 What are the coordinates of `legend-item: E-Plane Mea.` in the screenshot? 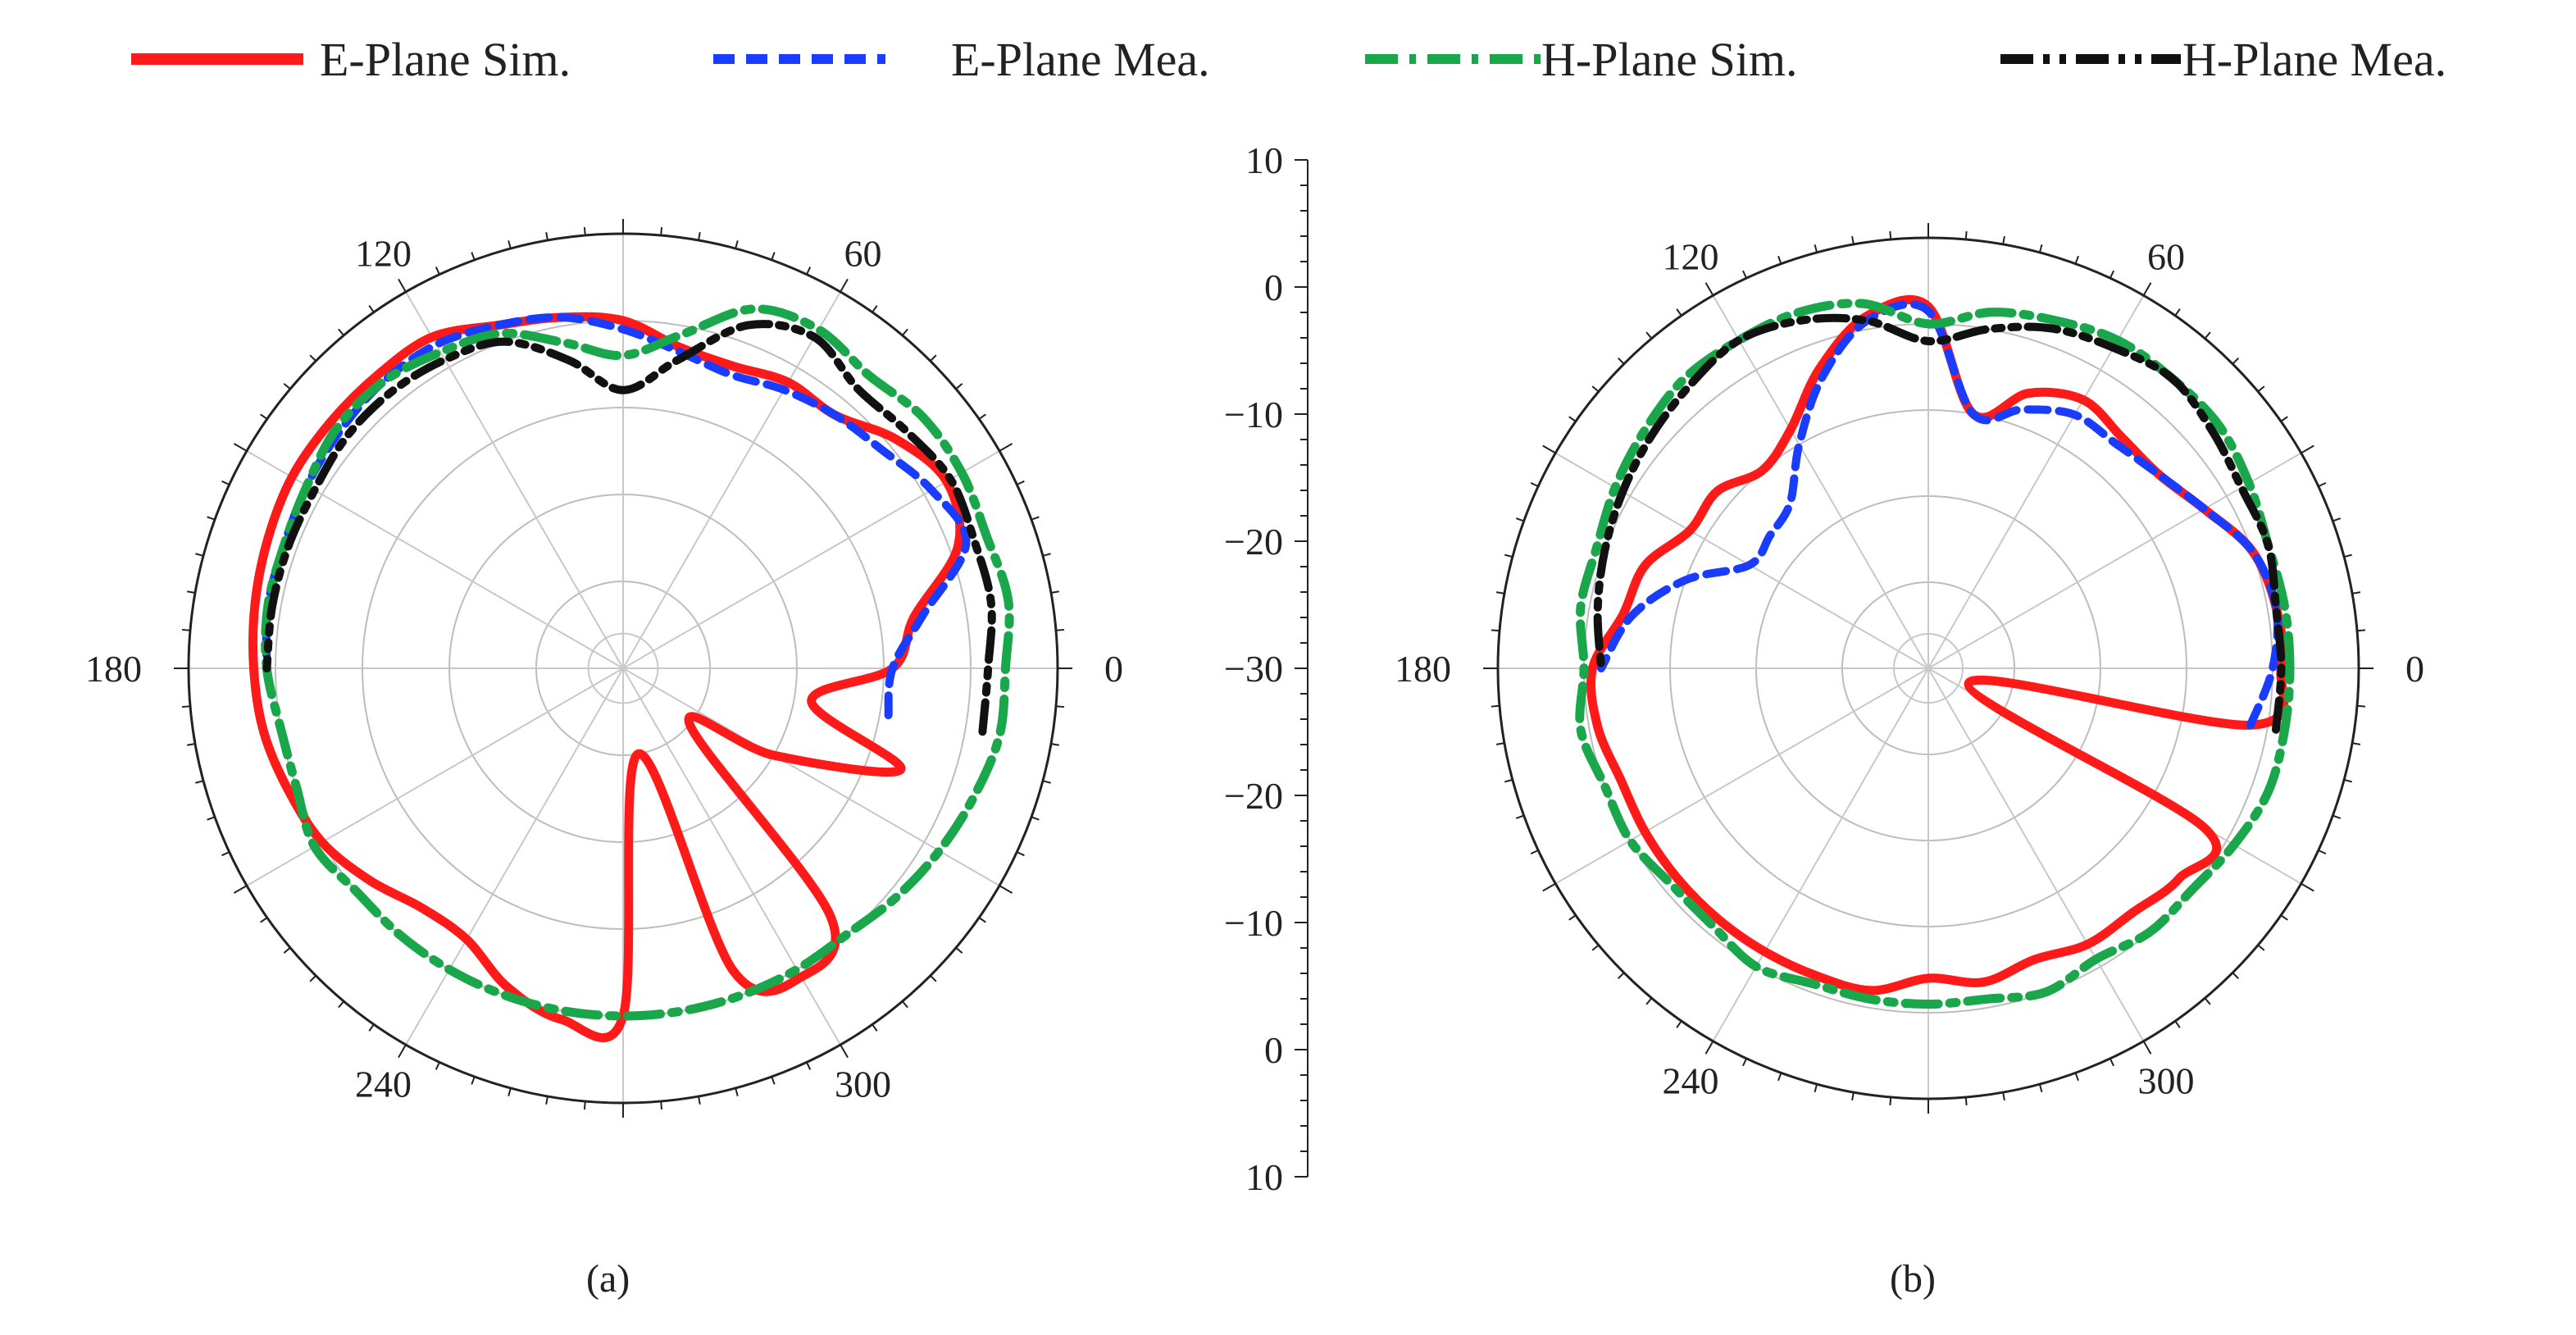 It's located at (962, 59).